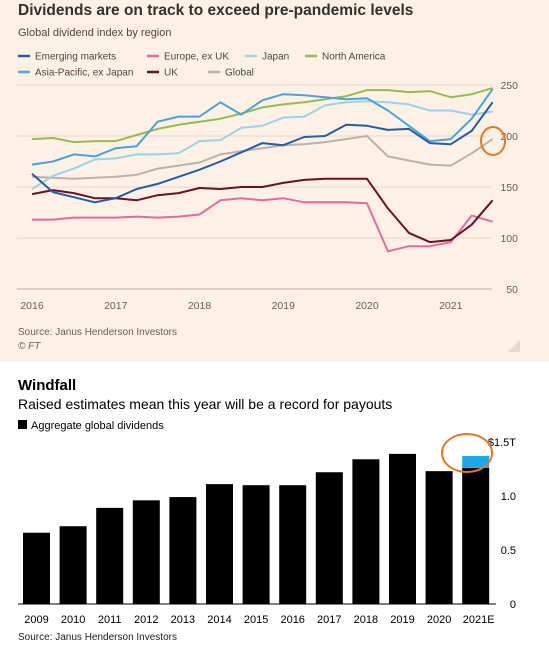  What do you see at coordinates (84, 73) in the screenshot?
I see `legend-label: Asia-Pacific, ex Japan` at bounding box center [84, 73].